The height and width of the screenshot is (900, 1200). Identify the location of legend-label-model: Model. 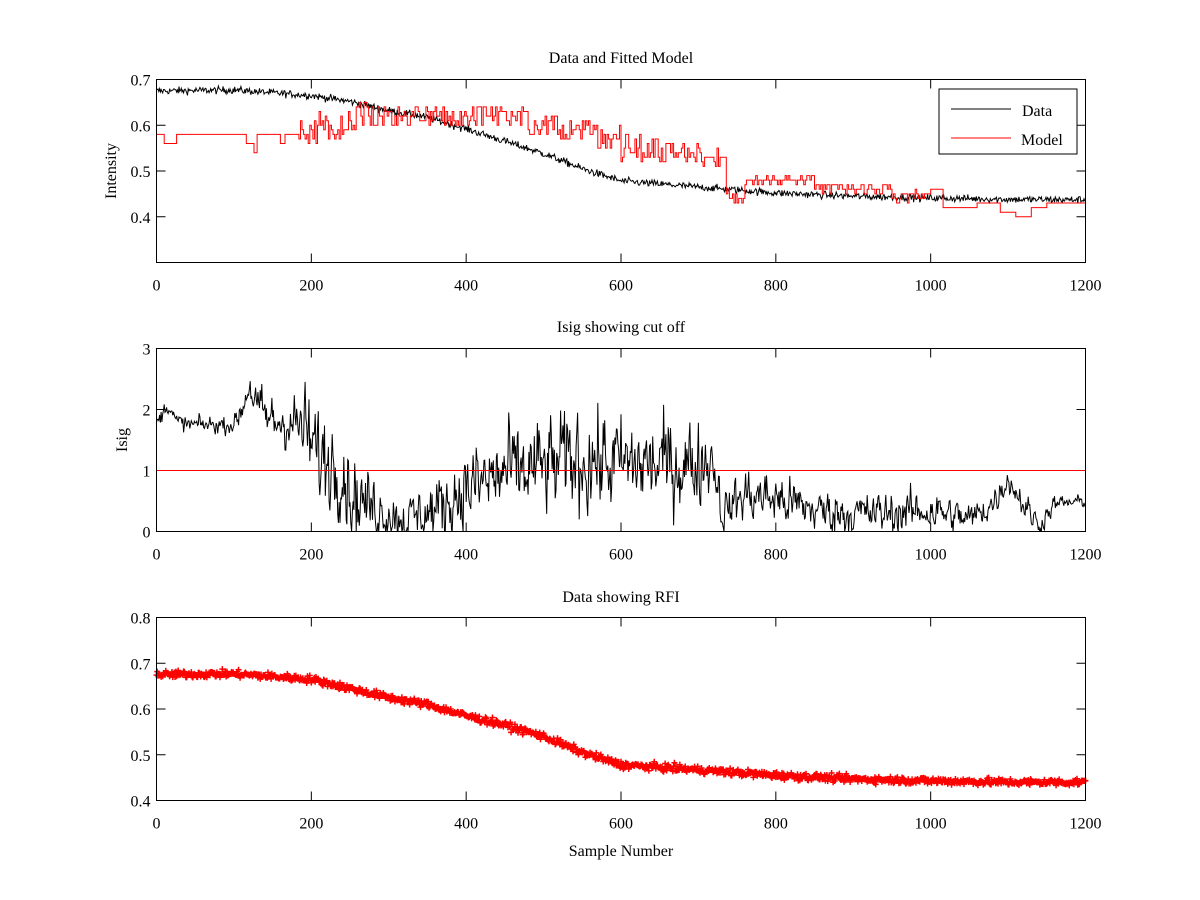
(1042, 140).